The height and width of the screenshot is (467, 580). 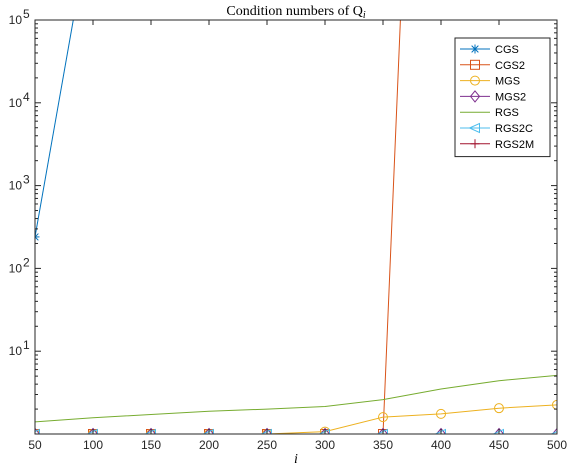 I want to click on y-tick-exponent: 4, so click(x=26, y=97).